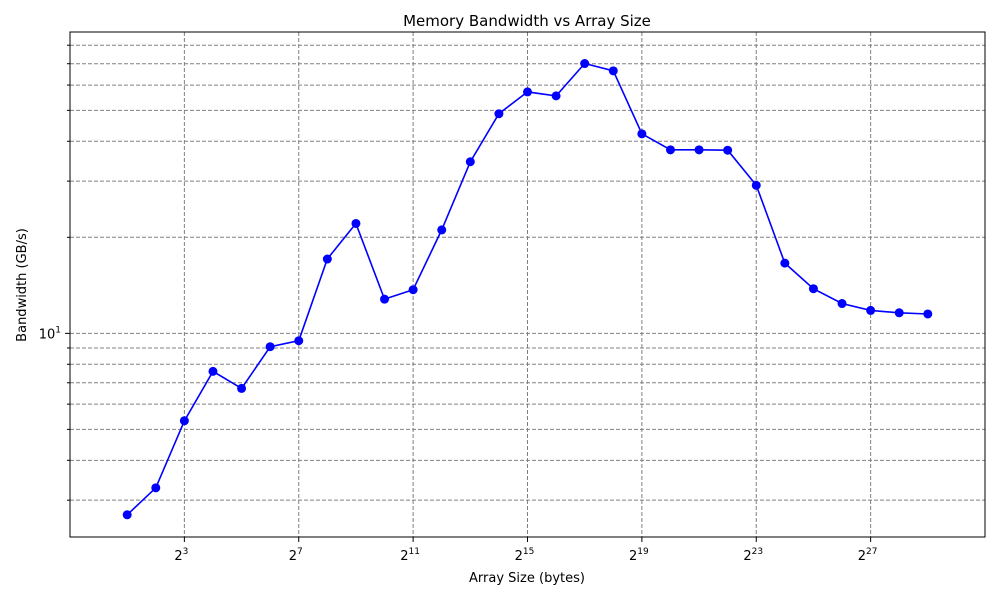 The width and height of the screenshot is (1000, 600). What do you see at coordinates (296, 555) in the screenshot?
I see `x-tick-label: 27` at bounding box center [296, 555].